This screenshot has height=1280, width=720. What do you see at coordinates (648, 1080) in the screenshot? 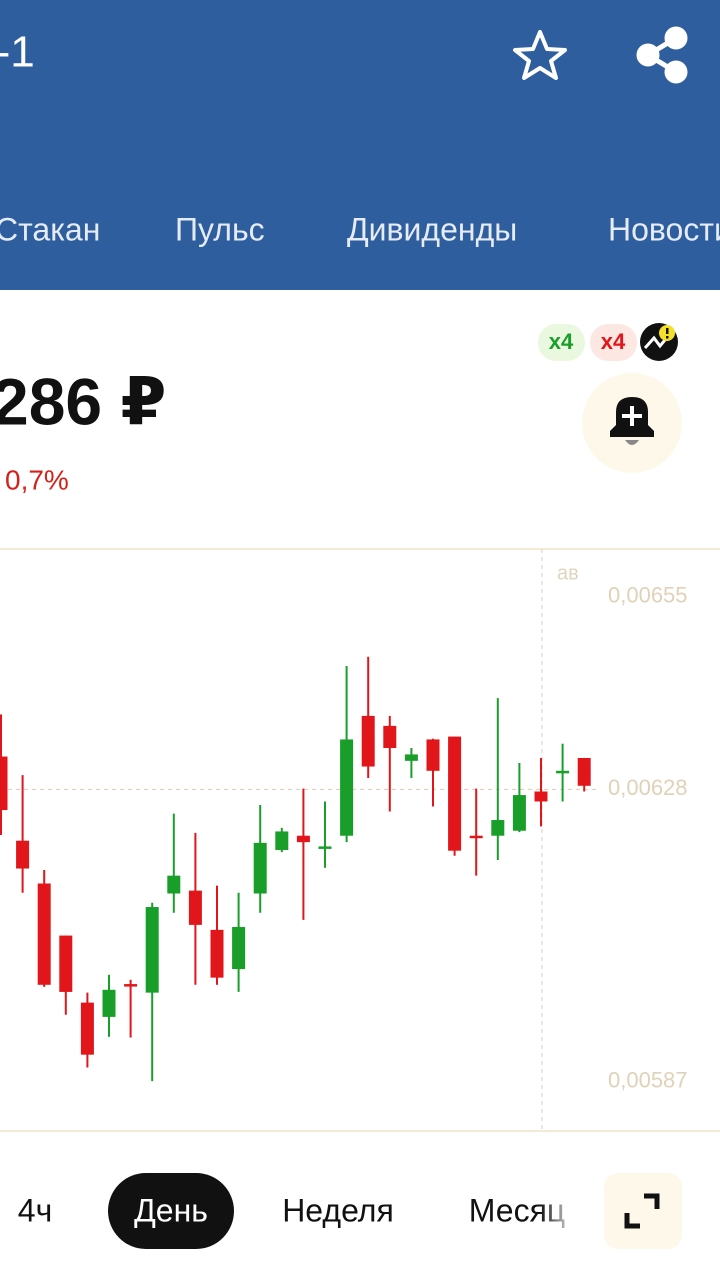
I see `y-tick-label: 0,00587` at bounding box center [648, 1080].